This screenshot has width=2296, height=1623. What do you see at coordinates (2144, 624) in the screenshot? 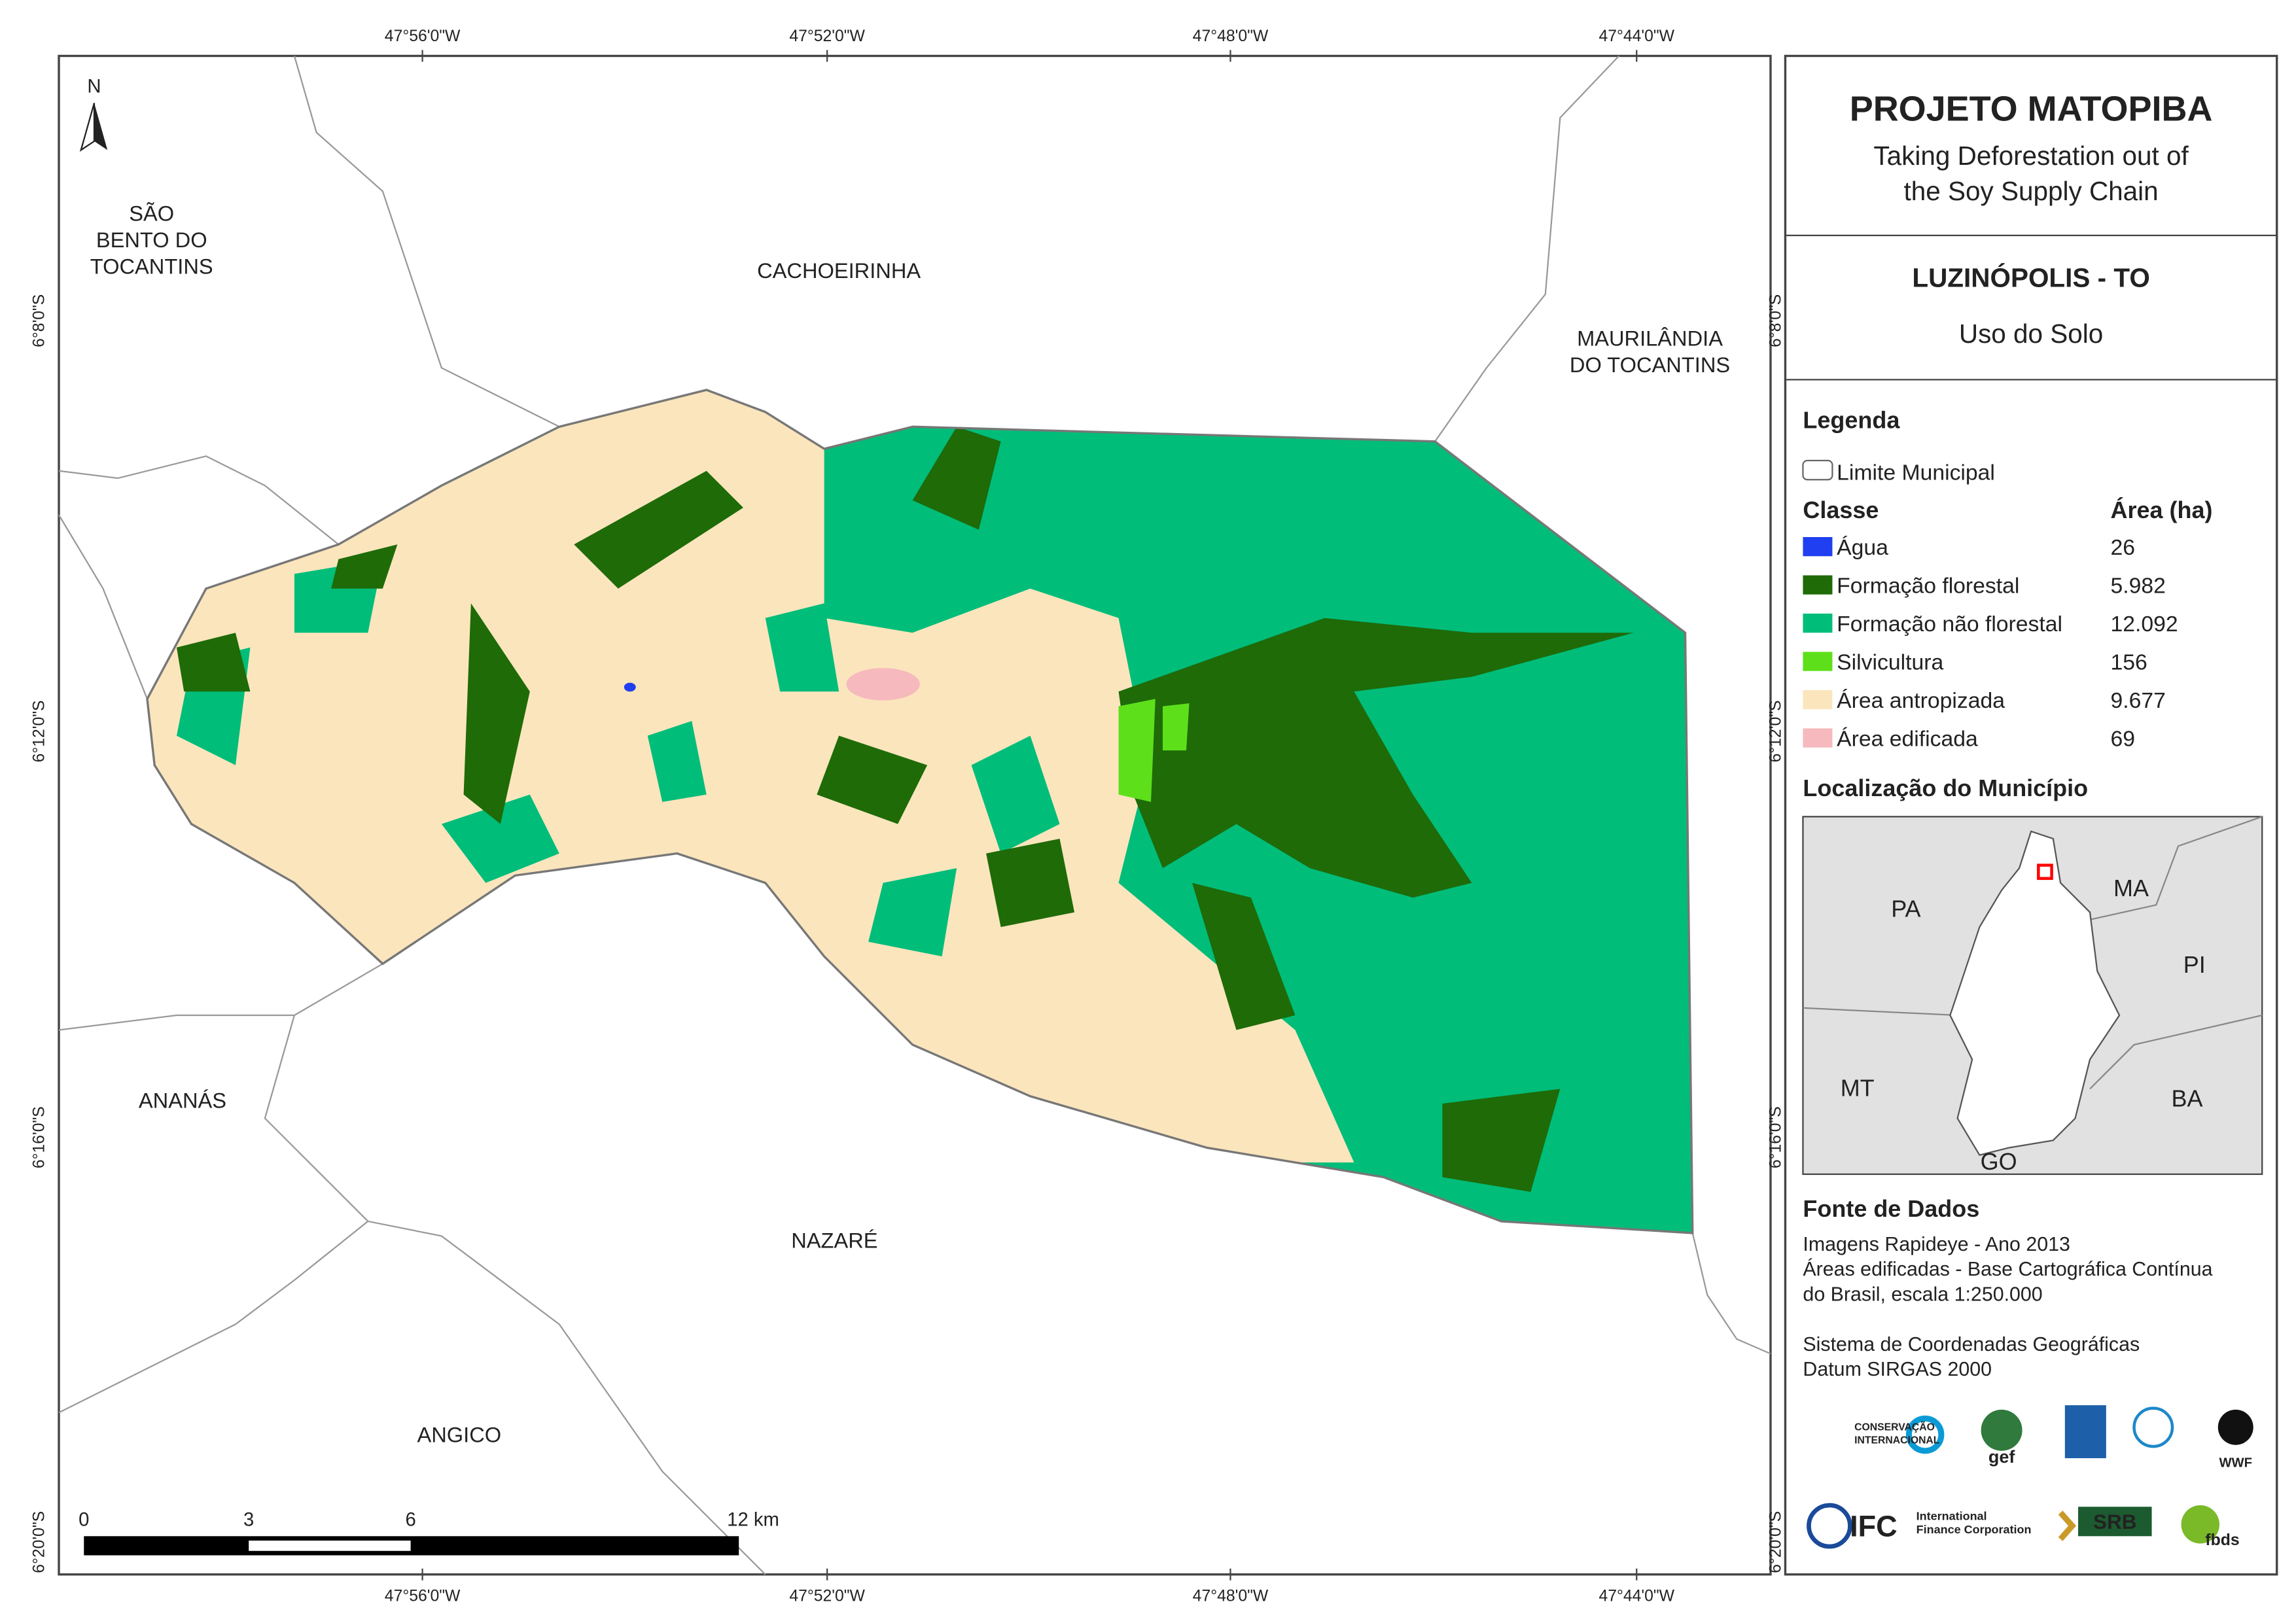
I see `legend-area: 12.092` at bounding box center [2144, 624].